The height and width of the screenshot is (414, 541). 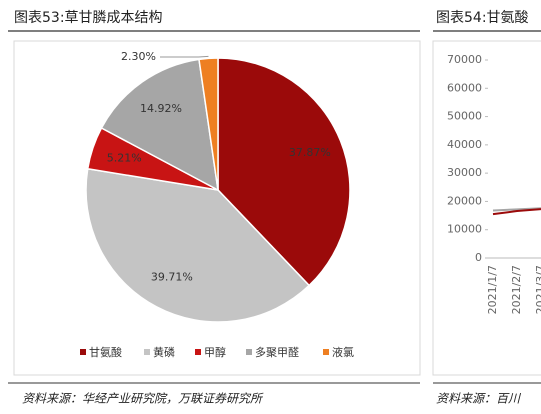 I want to click on data-label: 2.30%, so click(x=138, y=56).